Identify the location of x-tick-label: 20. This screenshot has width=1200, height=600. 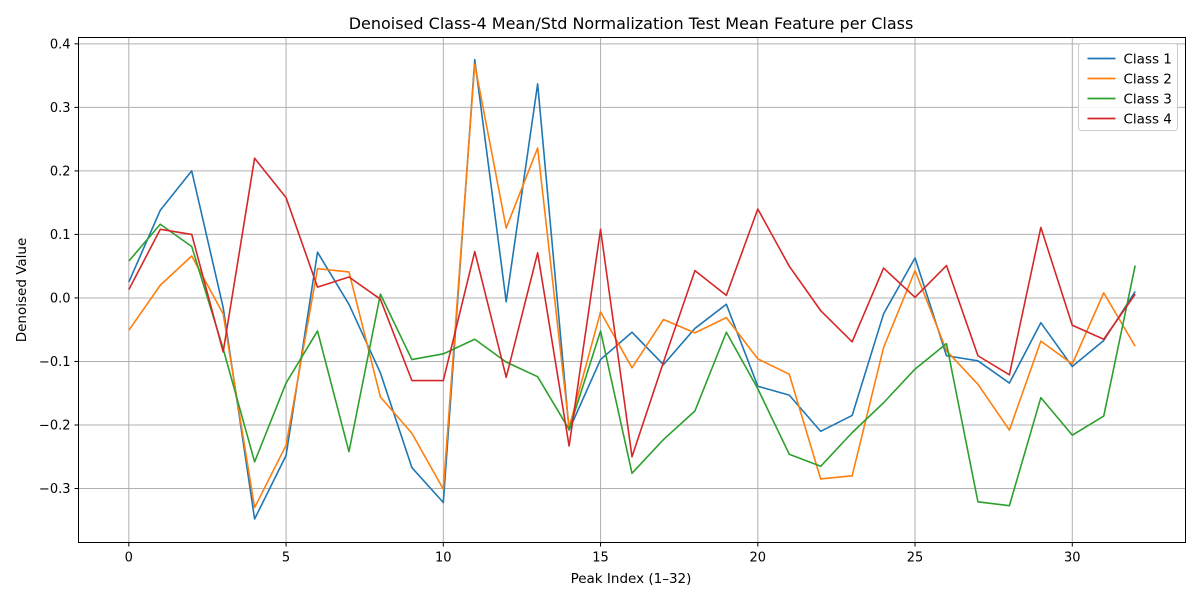
(758, 558).